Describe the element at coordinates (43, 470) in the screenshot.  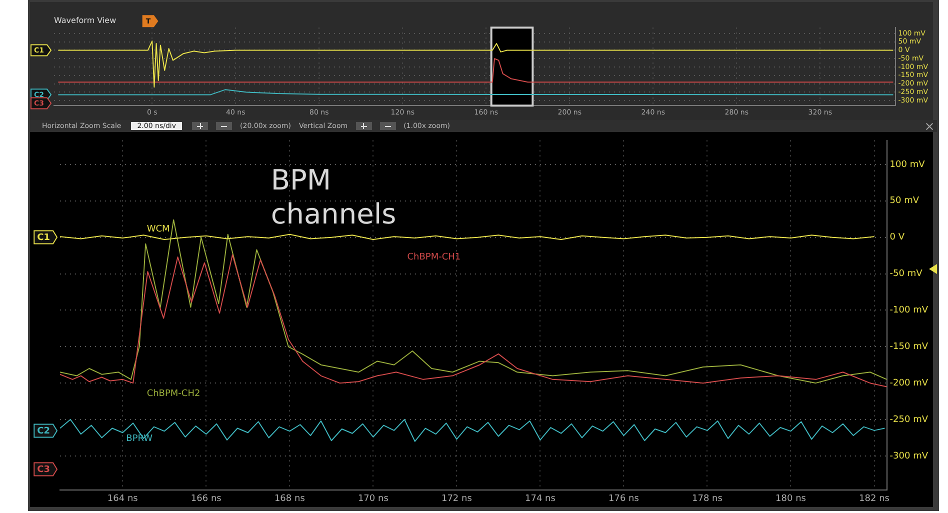
I see `text: C3` at that location.